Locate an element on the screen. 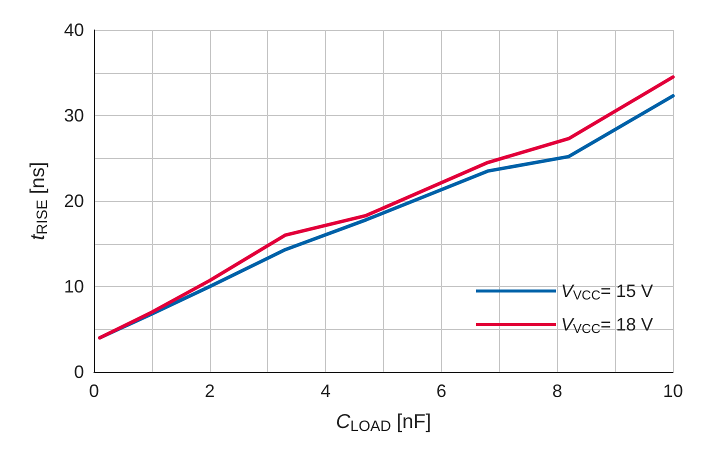 This screenshot has width=704, height=469. y-tick-label: 10 is located at coordinates (74, 286).